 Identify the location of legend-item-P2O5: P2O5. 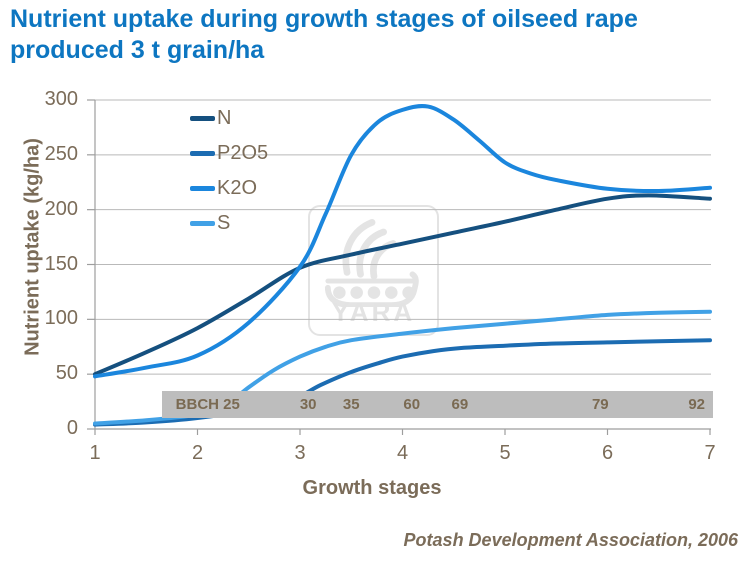
(229, 153).